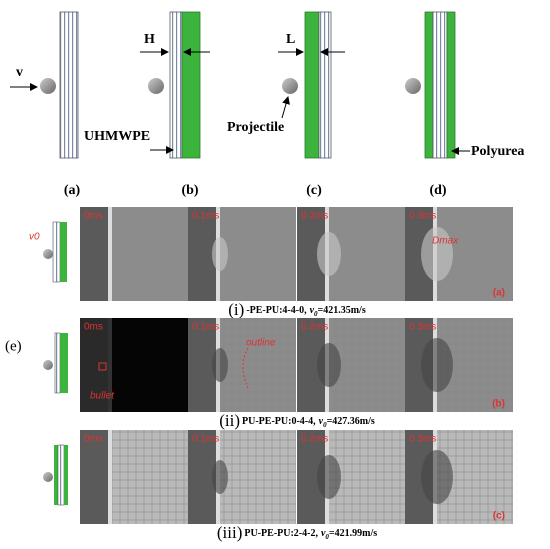  Describe the element at coordinates (102, 396) in the screenshot. I see `annotation: bullet` at that location.